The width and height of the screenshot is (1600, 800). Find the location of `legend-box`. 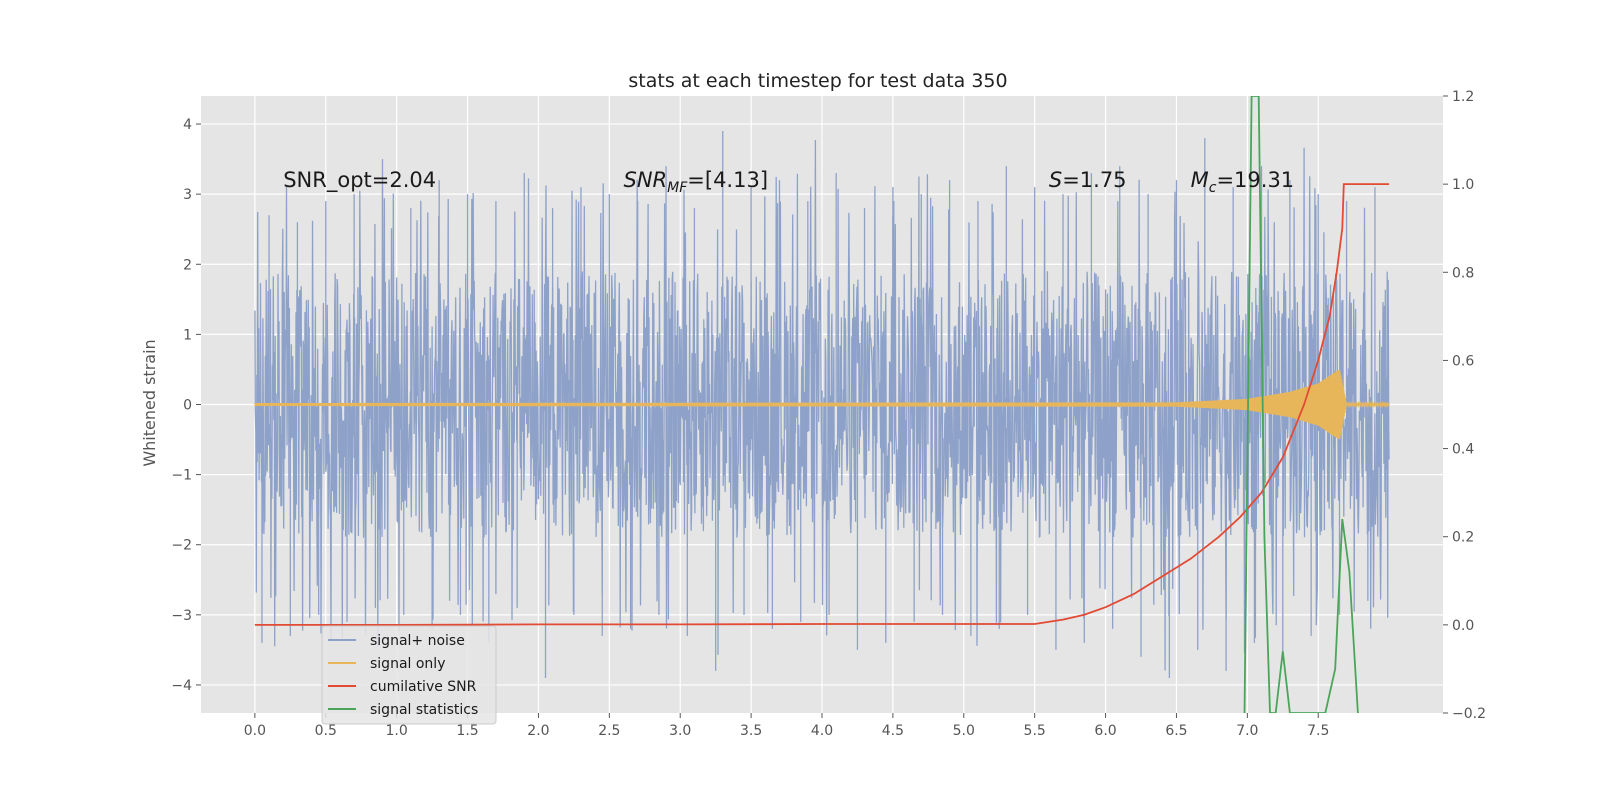

legend-box is located at coordinates (409, 675).